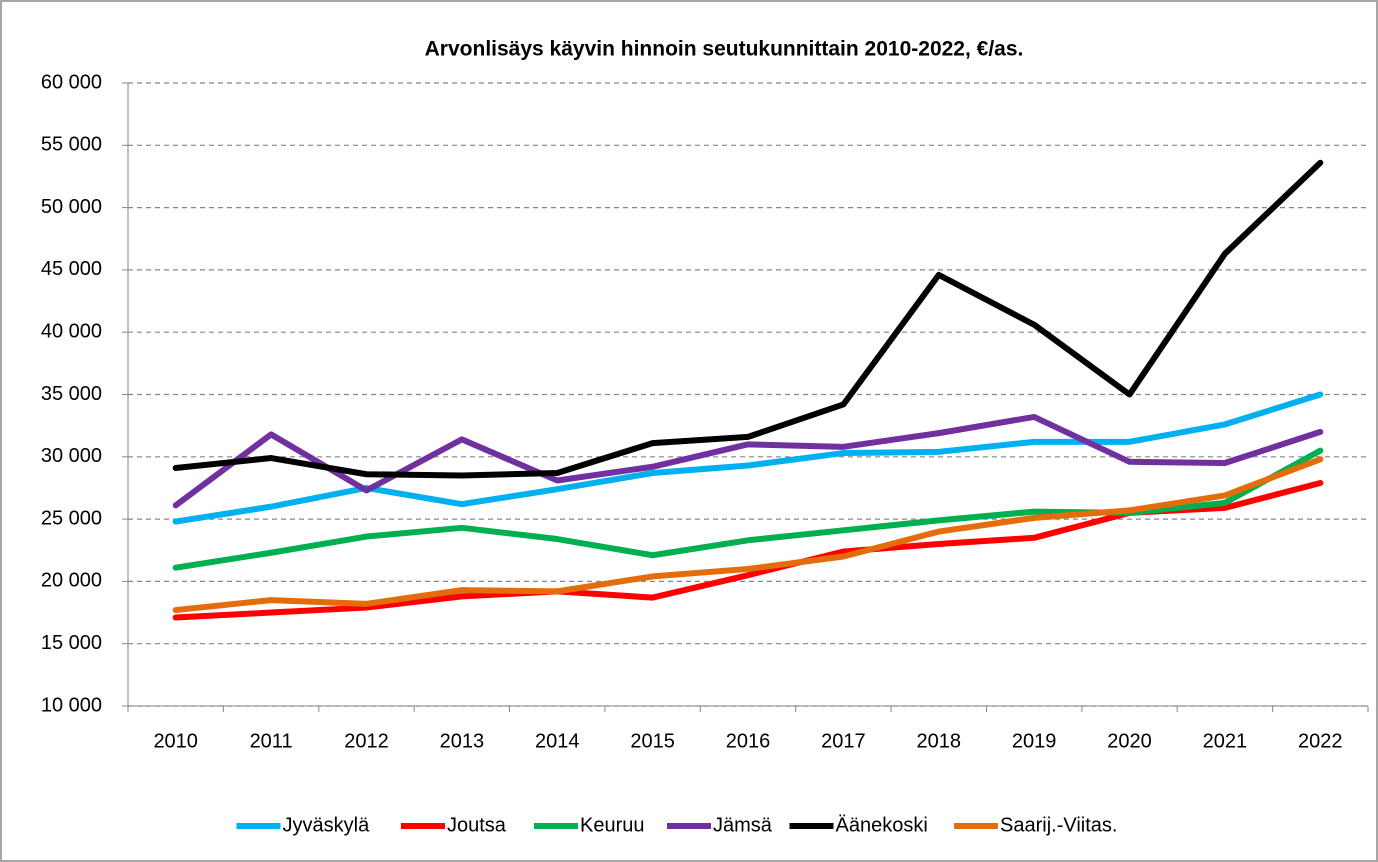 The height and width of the screenshot is (862, 1378). Describe the element at coordinates (462, 741) in the screenshot. I see `x-tick-label: 2013` at that location.